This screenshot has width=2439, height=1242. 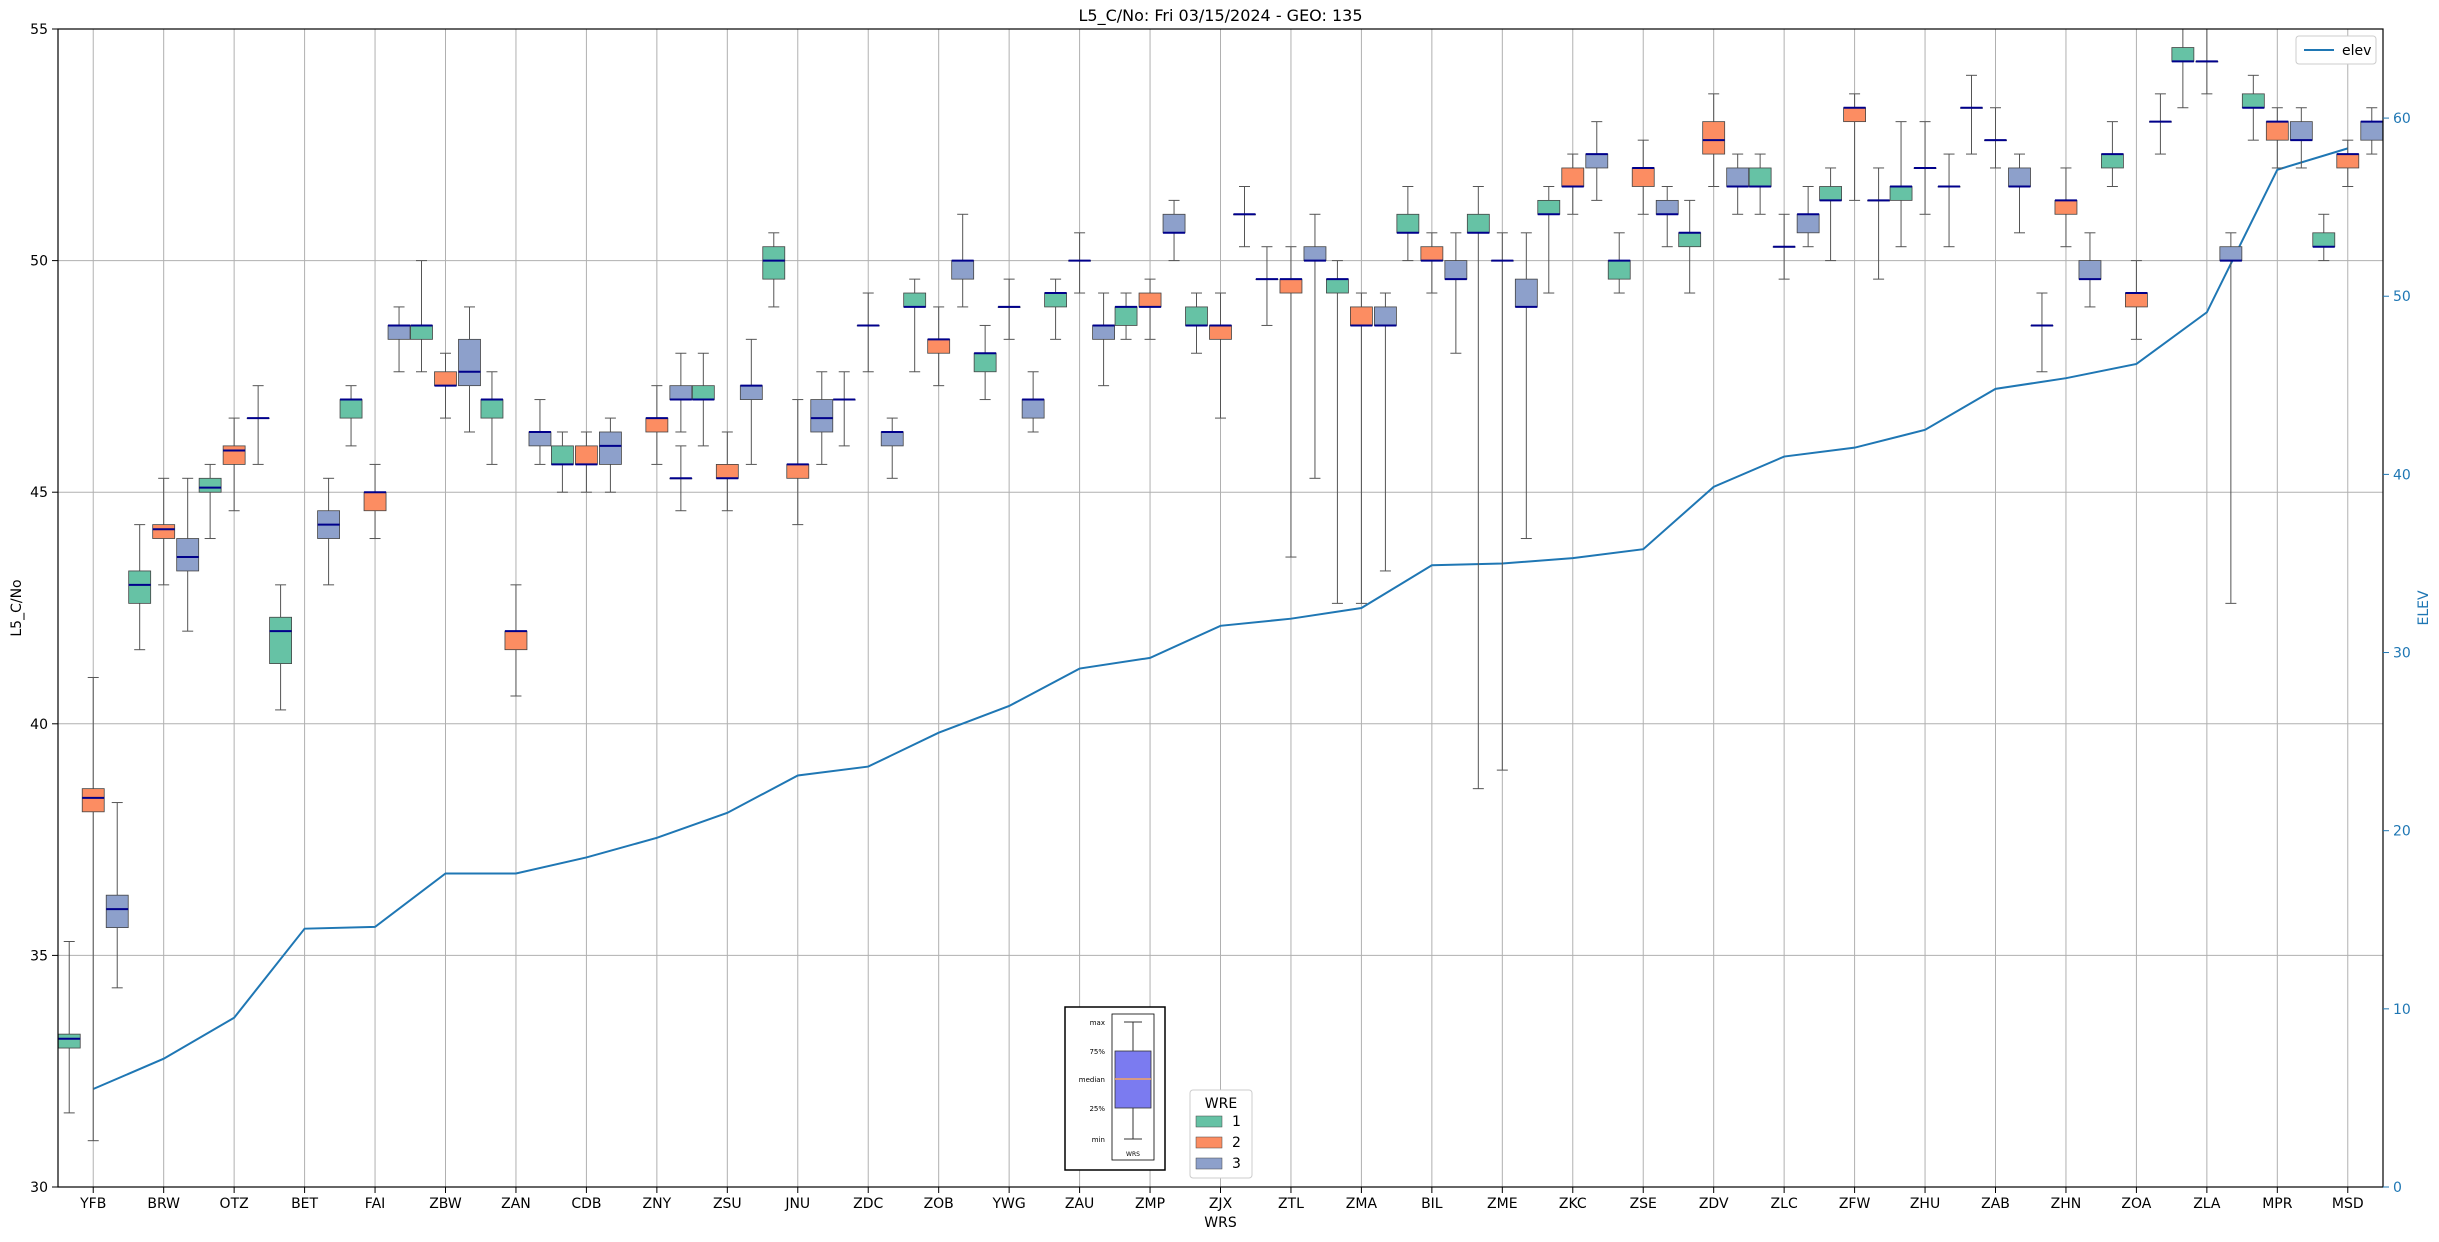 What do you see at coordinates (1830, 214) in the screenshot?
I see `box-ZFW-wre1` at bounding box center [1830, 214].